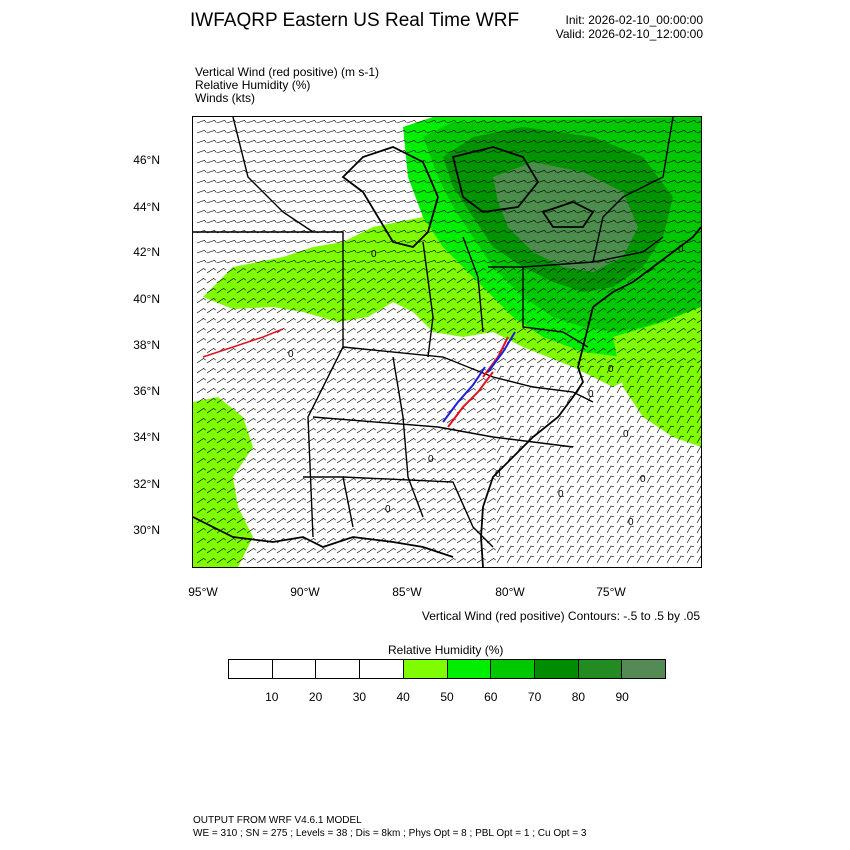 This screenshot has width=850, height=850. I want to click on updraft-contour-west, so click(243, 343).